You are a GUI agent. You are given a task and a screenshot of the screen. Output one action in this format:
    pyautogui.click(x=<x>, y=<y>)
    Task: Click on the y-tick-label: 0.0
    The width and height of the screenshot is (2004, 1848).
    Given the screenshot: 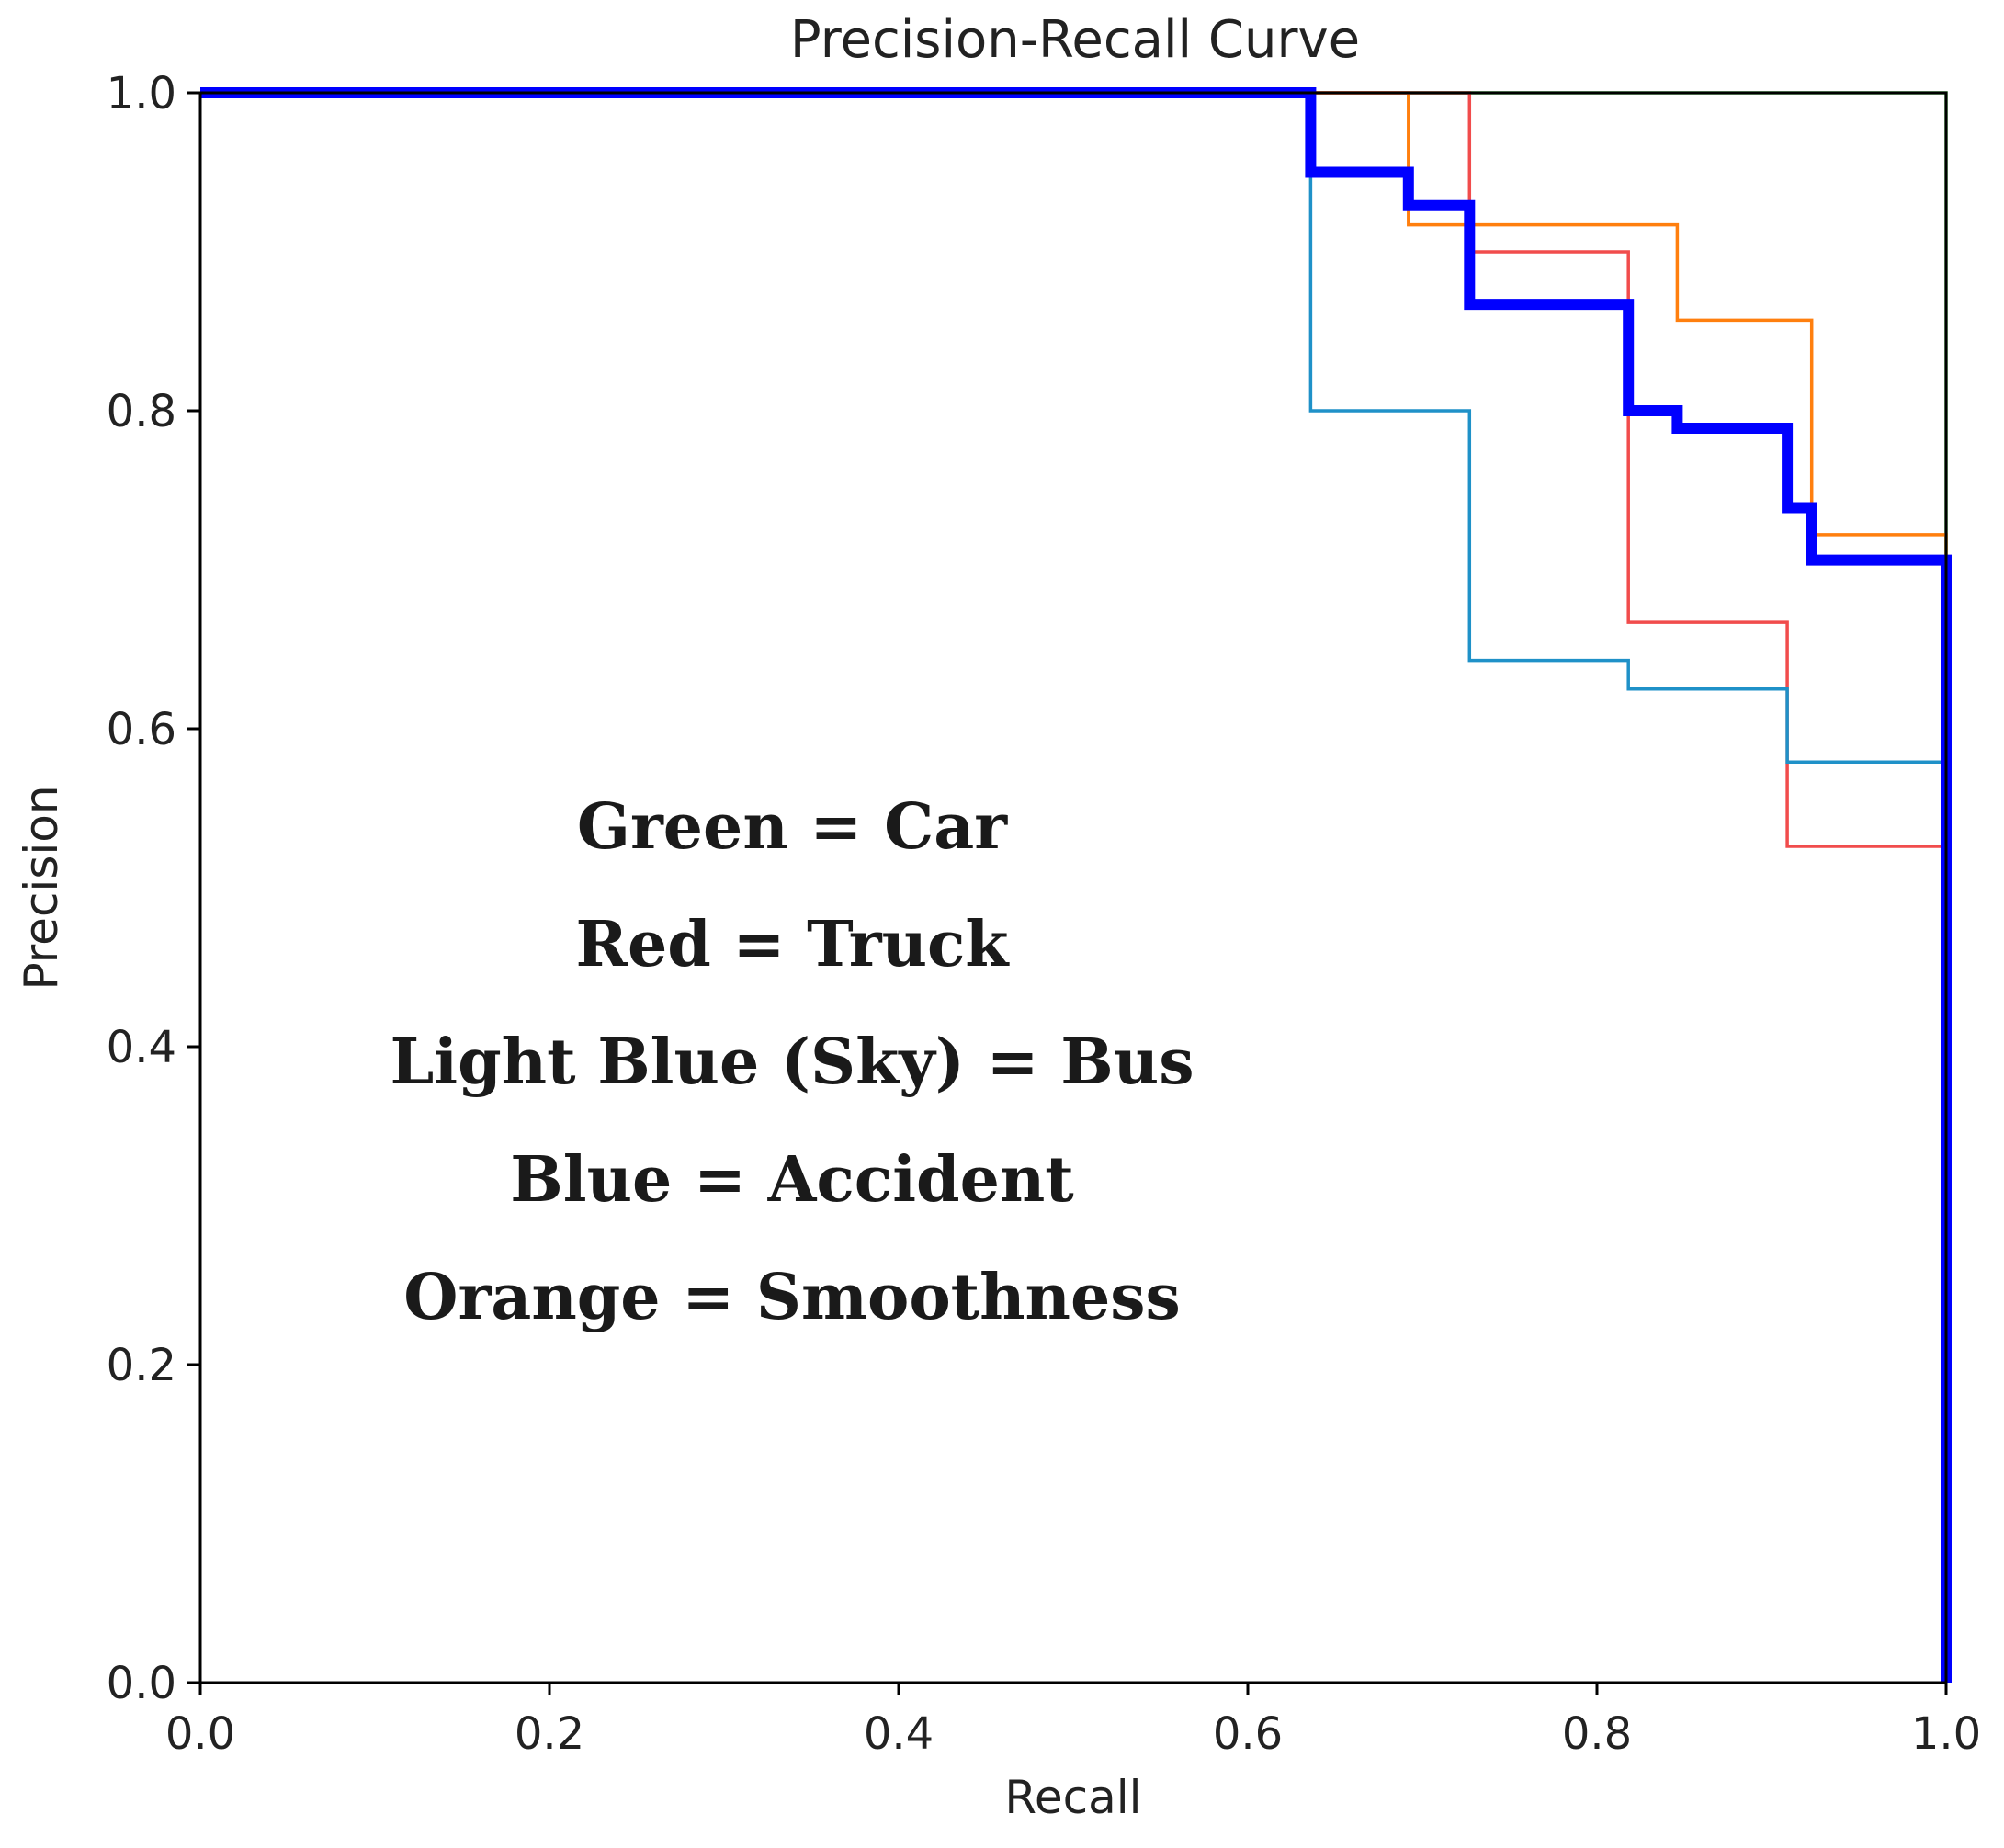 What is the action you would take?
    pyautogui.click(x=141, y=1683)
    